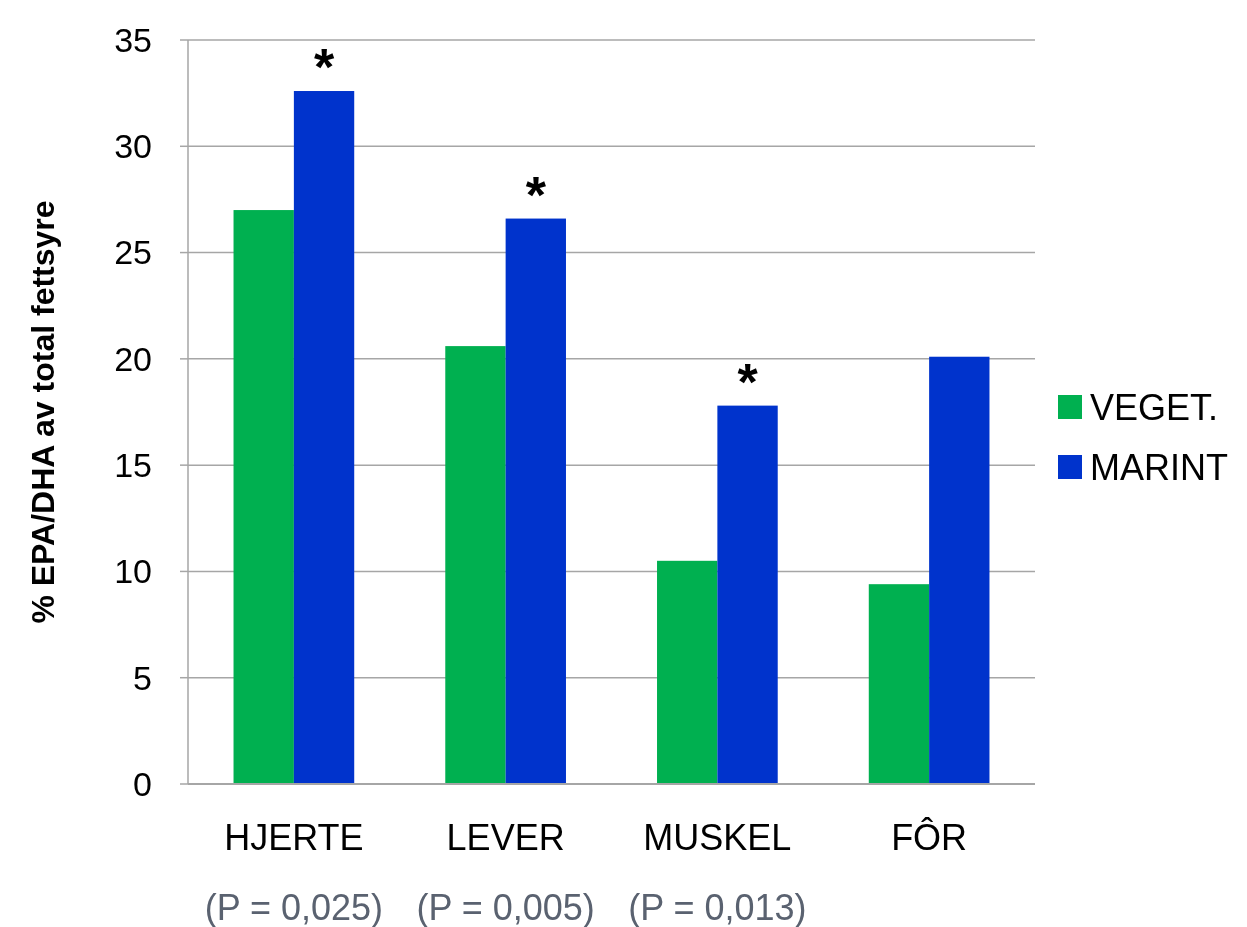 The width and height of the screenshot is (1247, 927). Describe the element at coordinates (294, 837) in the screenshot. I see `x-tick-label: HJERTE` at that location.